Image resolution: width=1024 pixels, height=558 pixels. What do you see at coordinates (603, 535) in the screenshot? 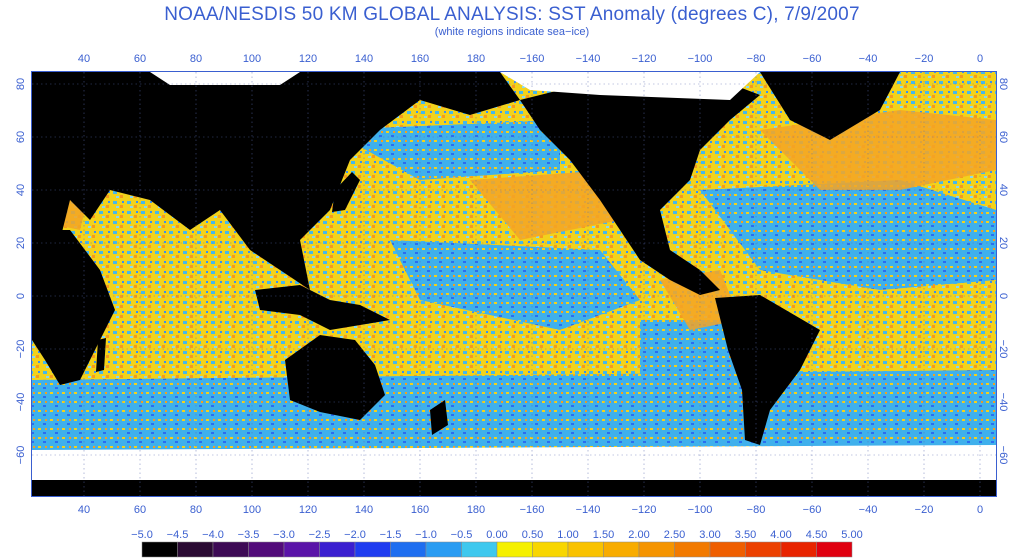
I see `colorbar-tick-label: 1.50` at bounding box center [603, 535].